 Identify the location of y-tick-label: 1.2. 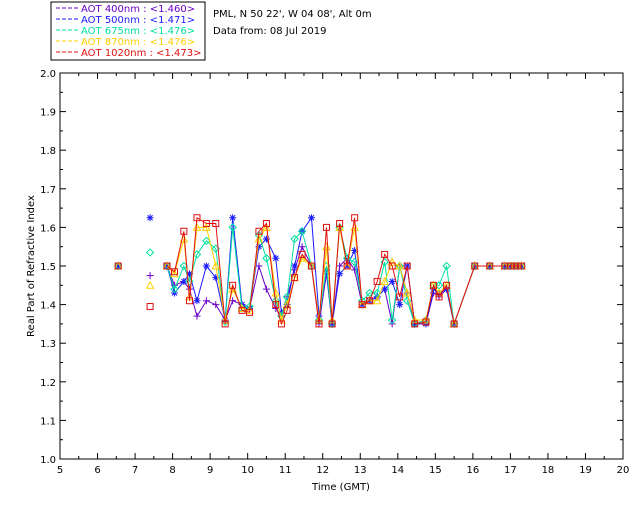
(48, 383).